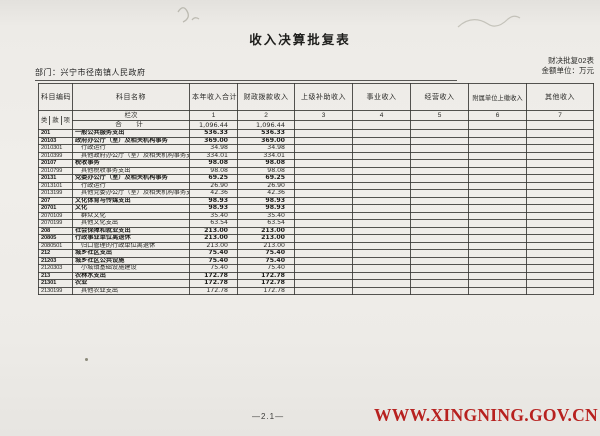  What do you see at coordinates (266, 97) in the screenshot?
I see `col-fiscal-appropriation: 财政拨款收入` at bounding box center [266, 97].